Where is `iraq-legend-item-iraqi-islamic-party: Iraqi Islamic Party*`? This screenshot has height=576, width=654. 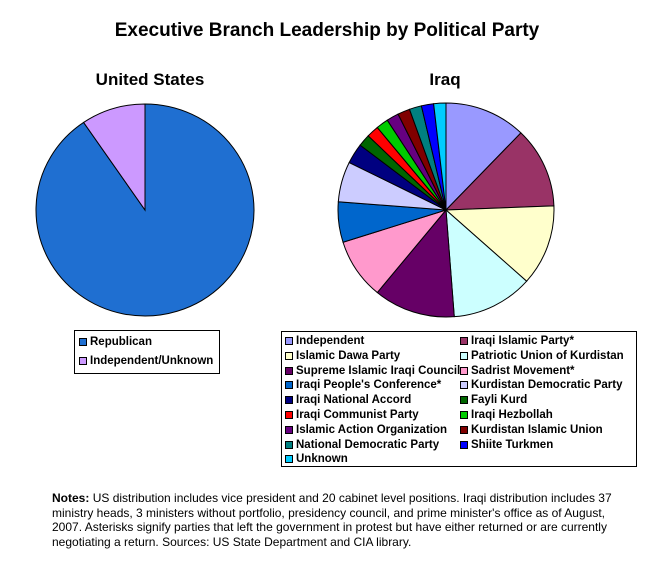
iraq-legend-item-iraqi-islamic-party: Iraqi Islamic Party* is located at coordinates (517, 341).